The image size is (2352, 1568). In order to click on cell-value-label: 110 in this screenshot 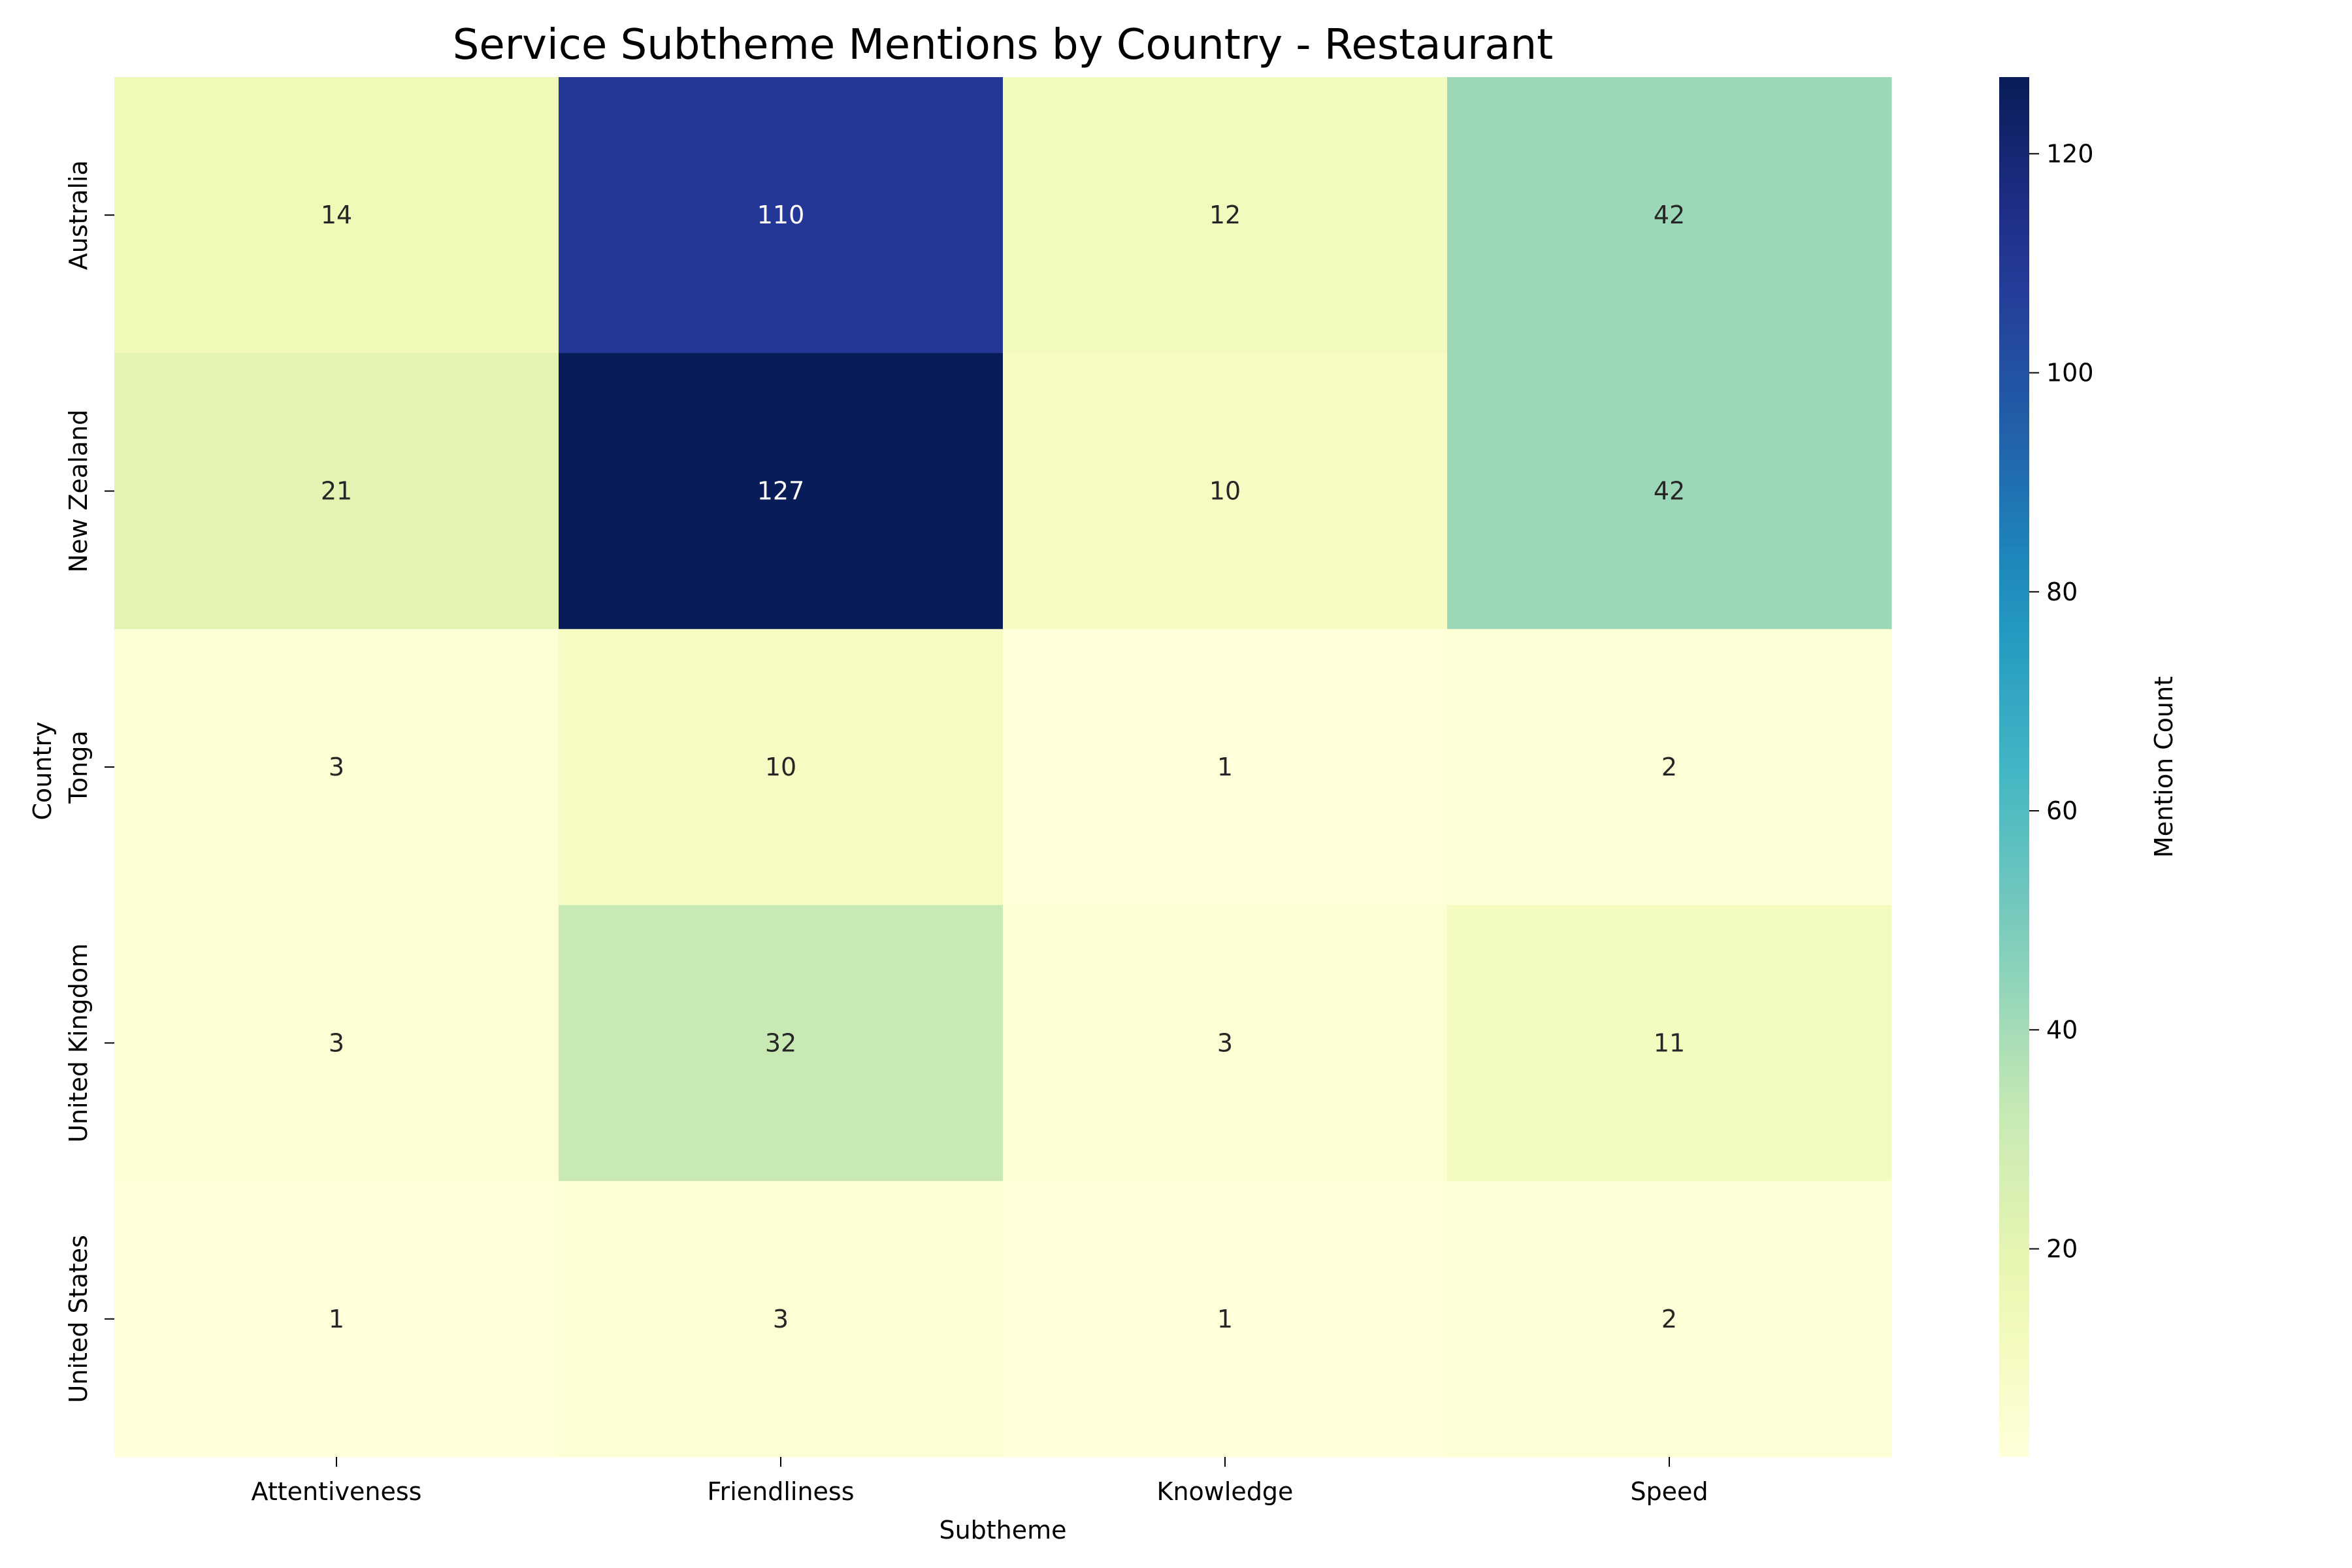, I will do `click(781, 215)`.